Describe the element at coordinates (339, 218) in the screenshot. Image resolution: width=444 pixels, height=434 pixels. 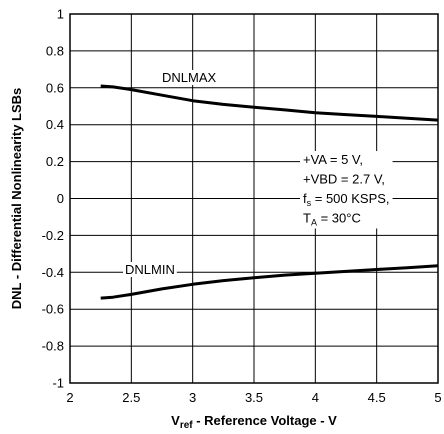
I see `condition-ta-post: = 30°C` at that location.